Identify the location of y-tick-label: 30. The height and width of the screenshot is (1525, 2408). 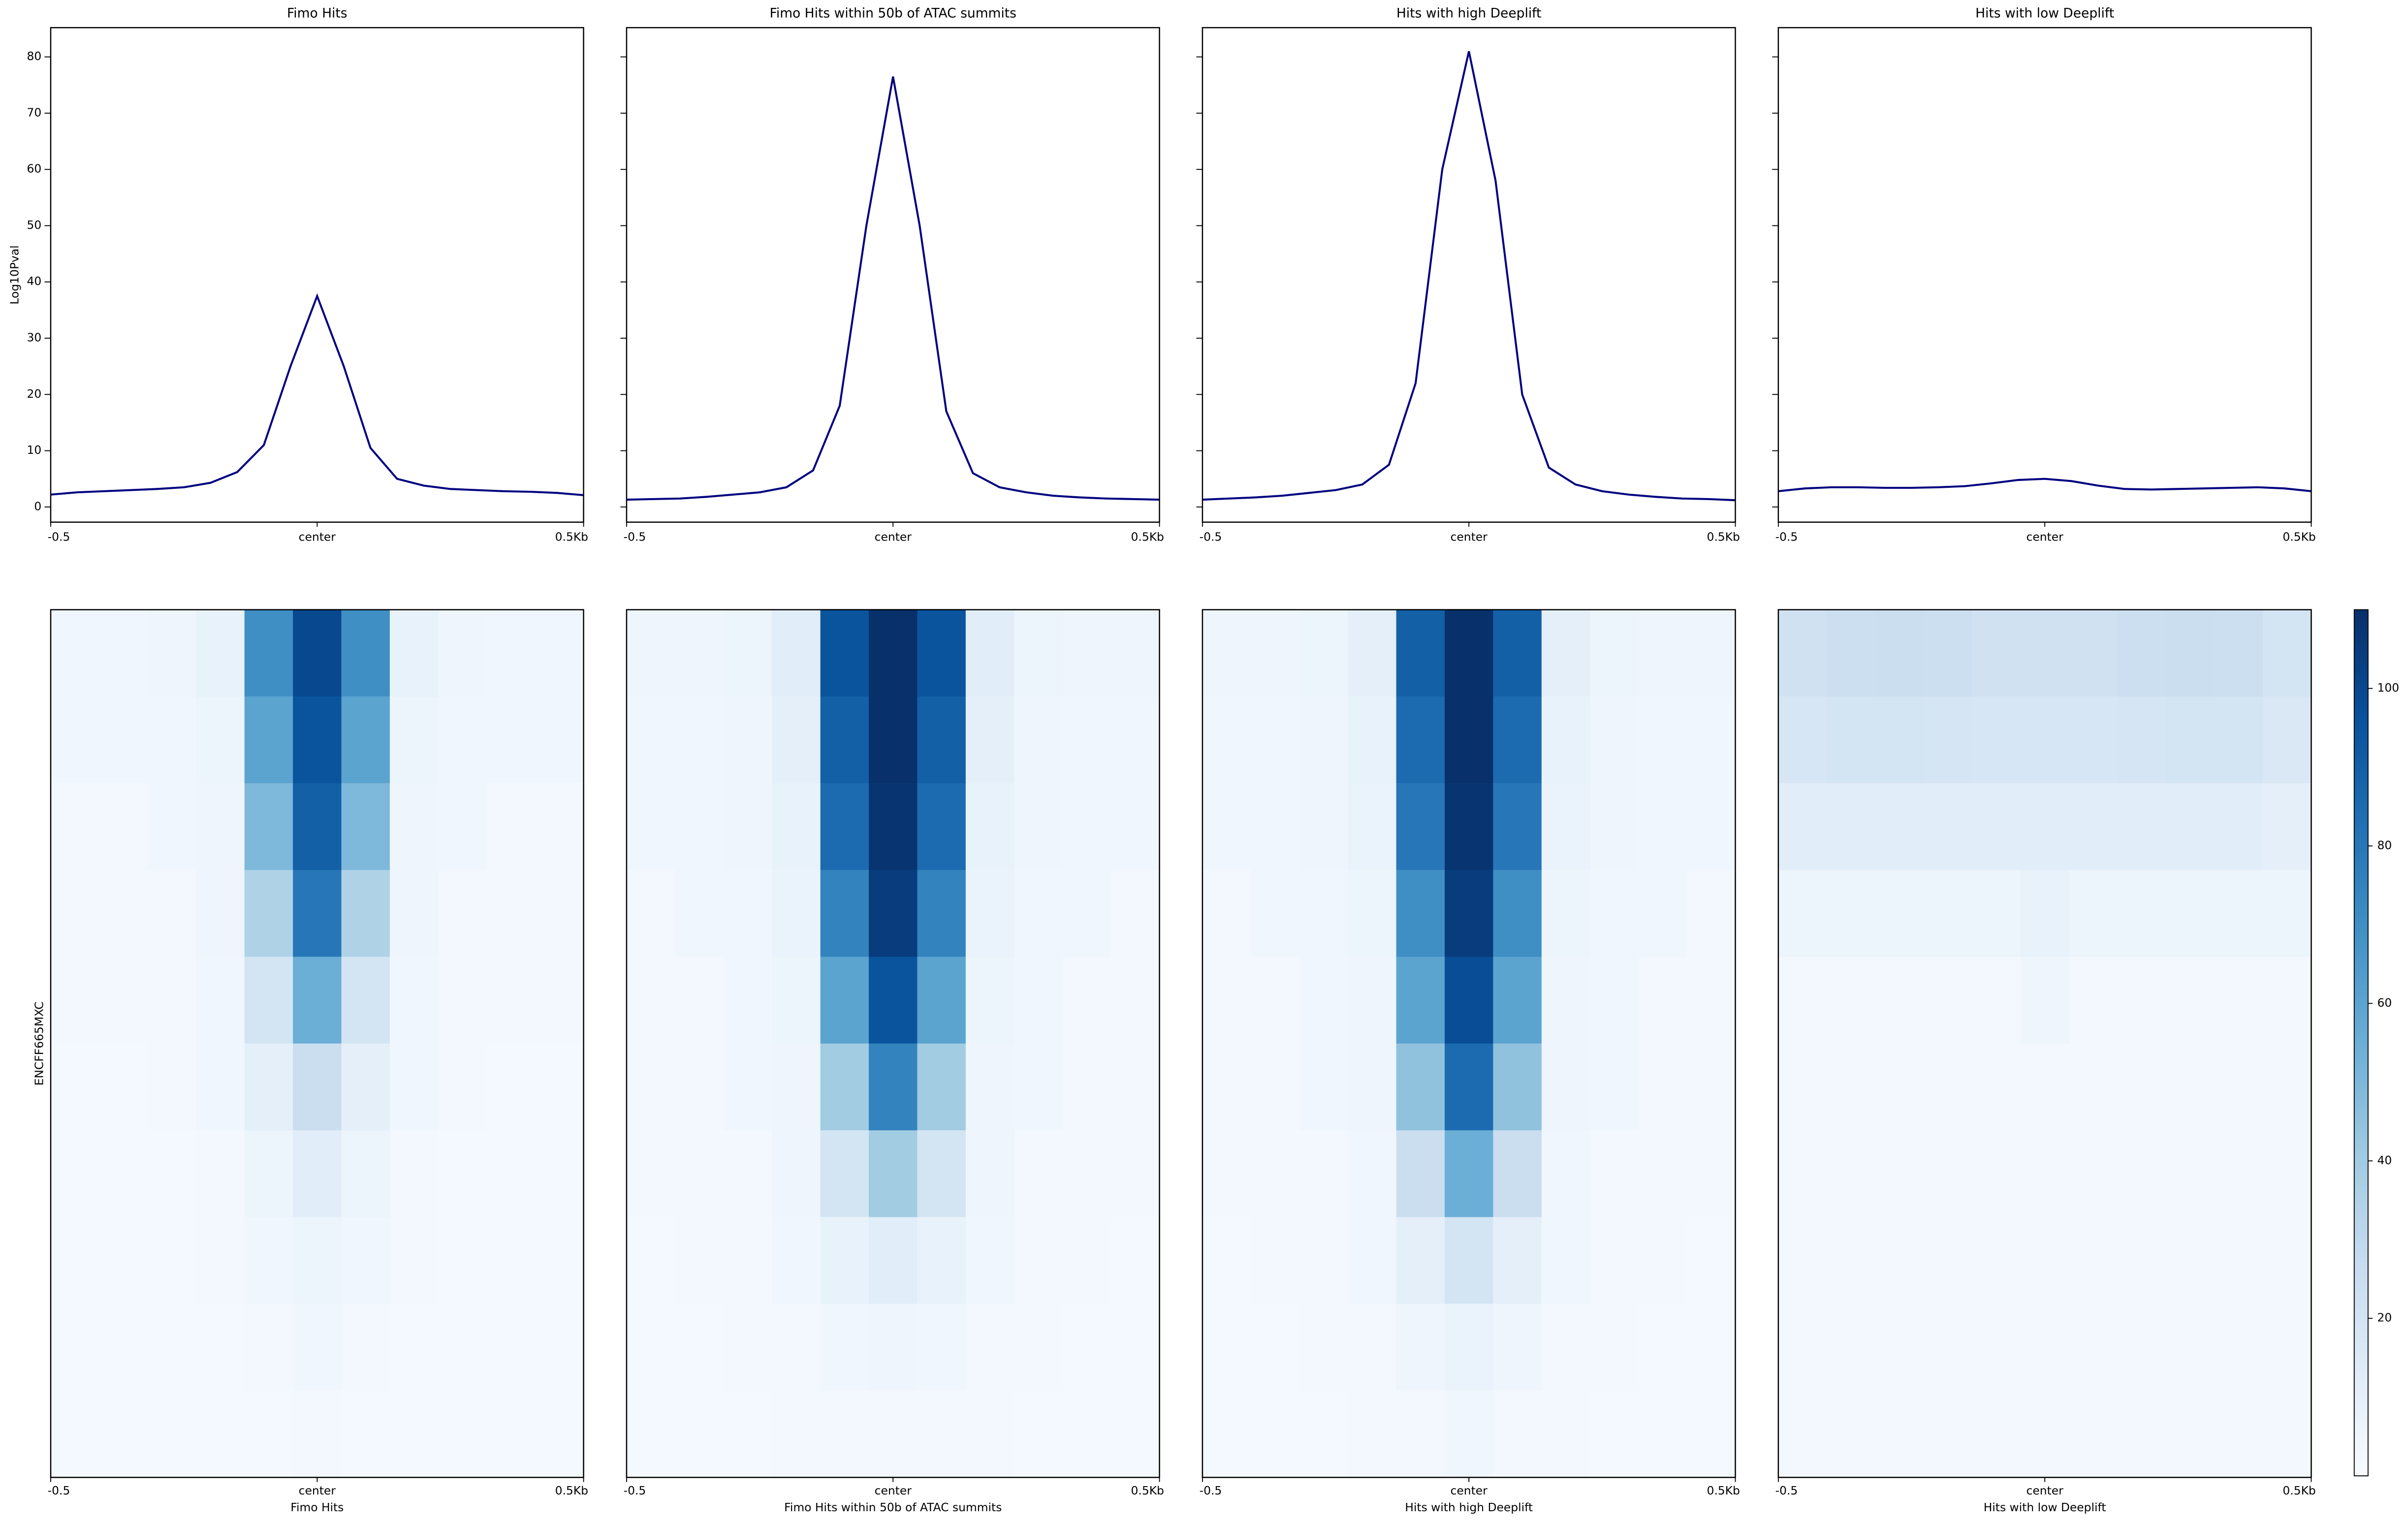
(34, 338).